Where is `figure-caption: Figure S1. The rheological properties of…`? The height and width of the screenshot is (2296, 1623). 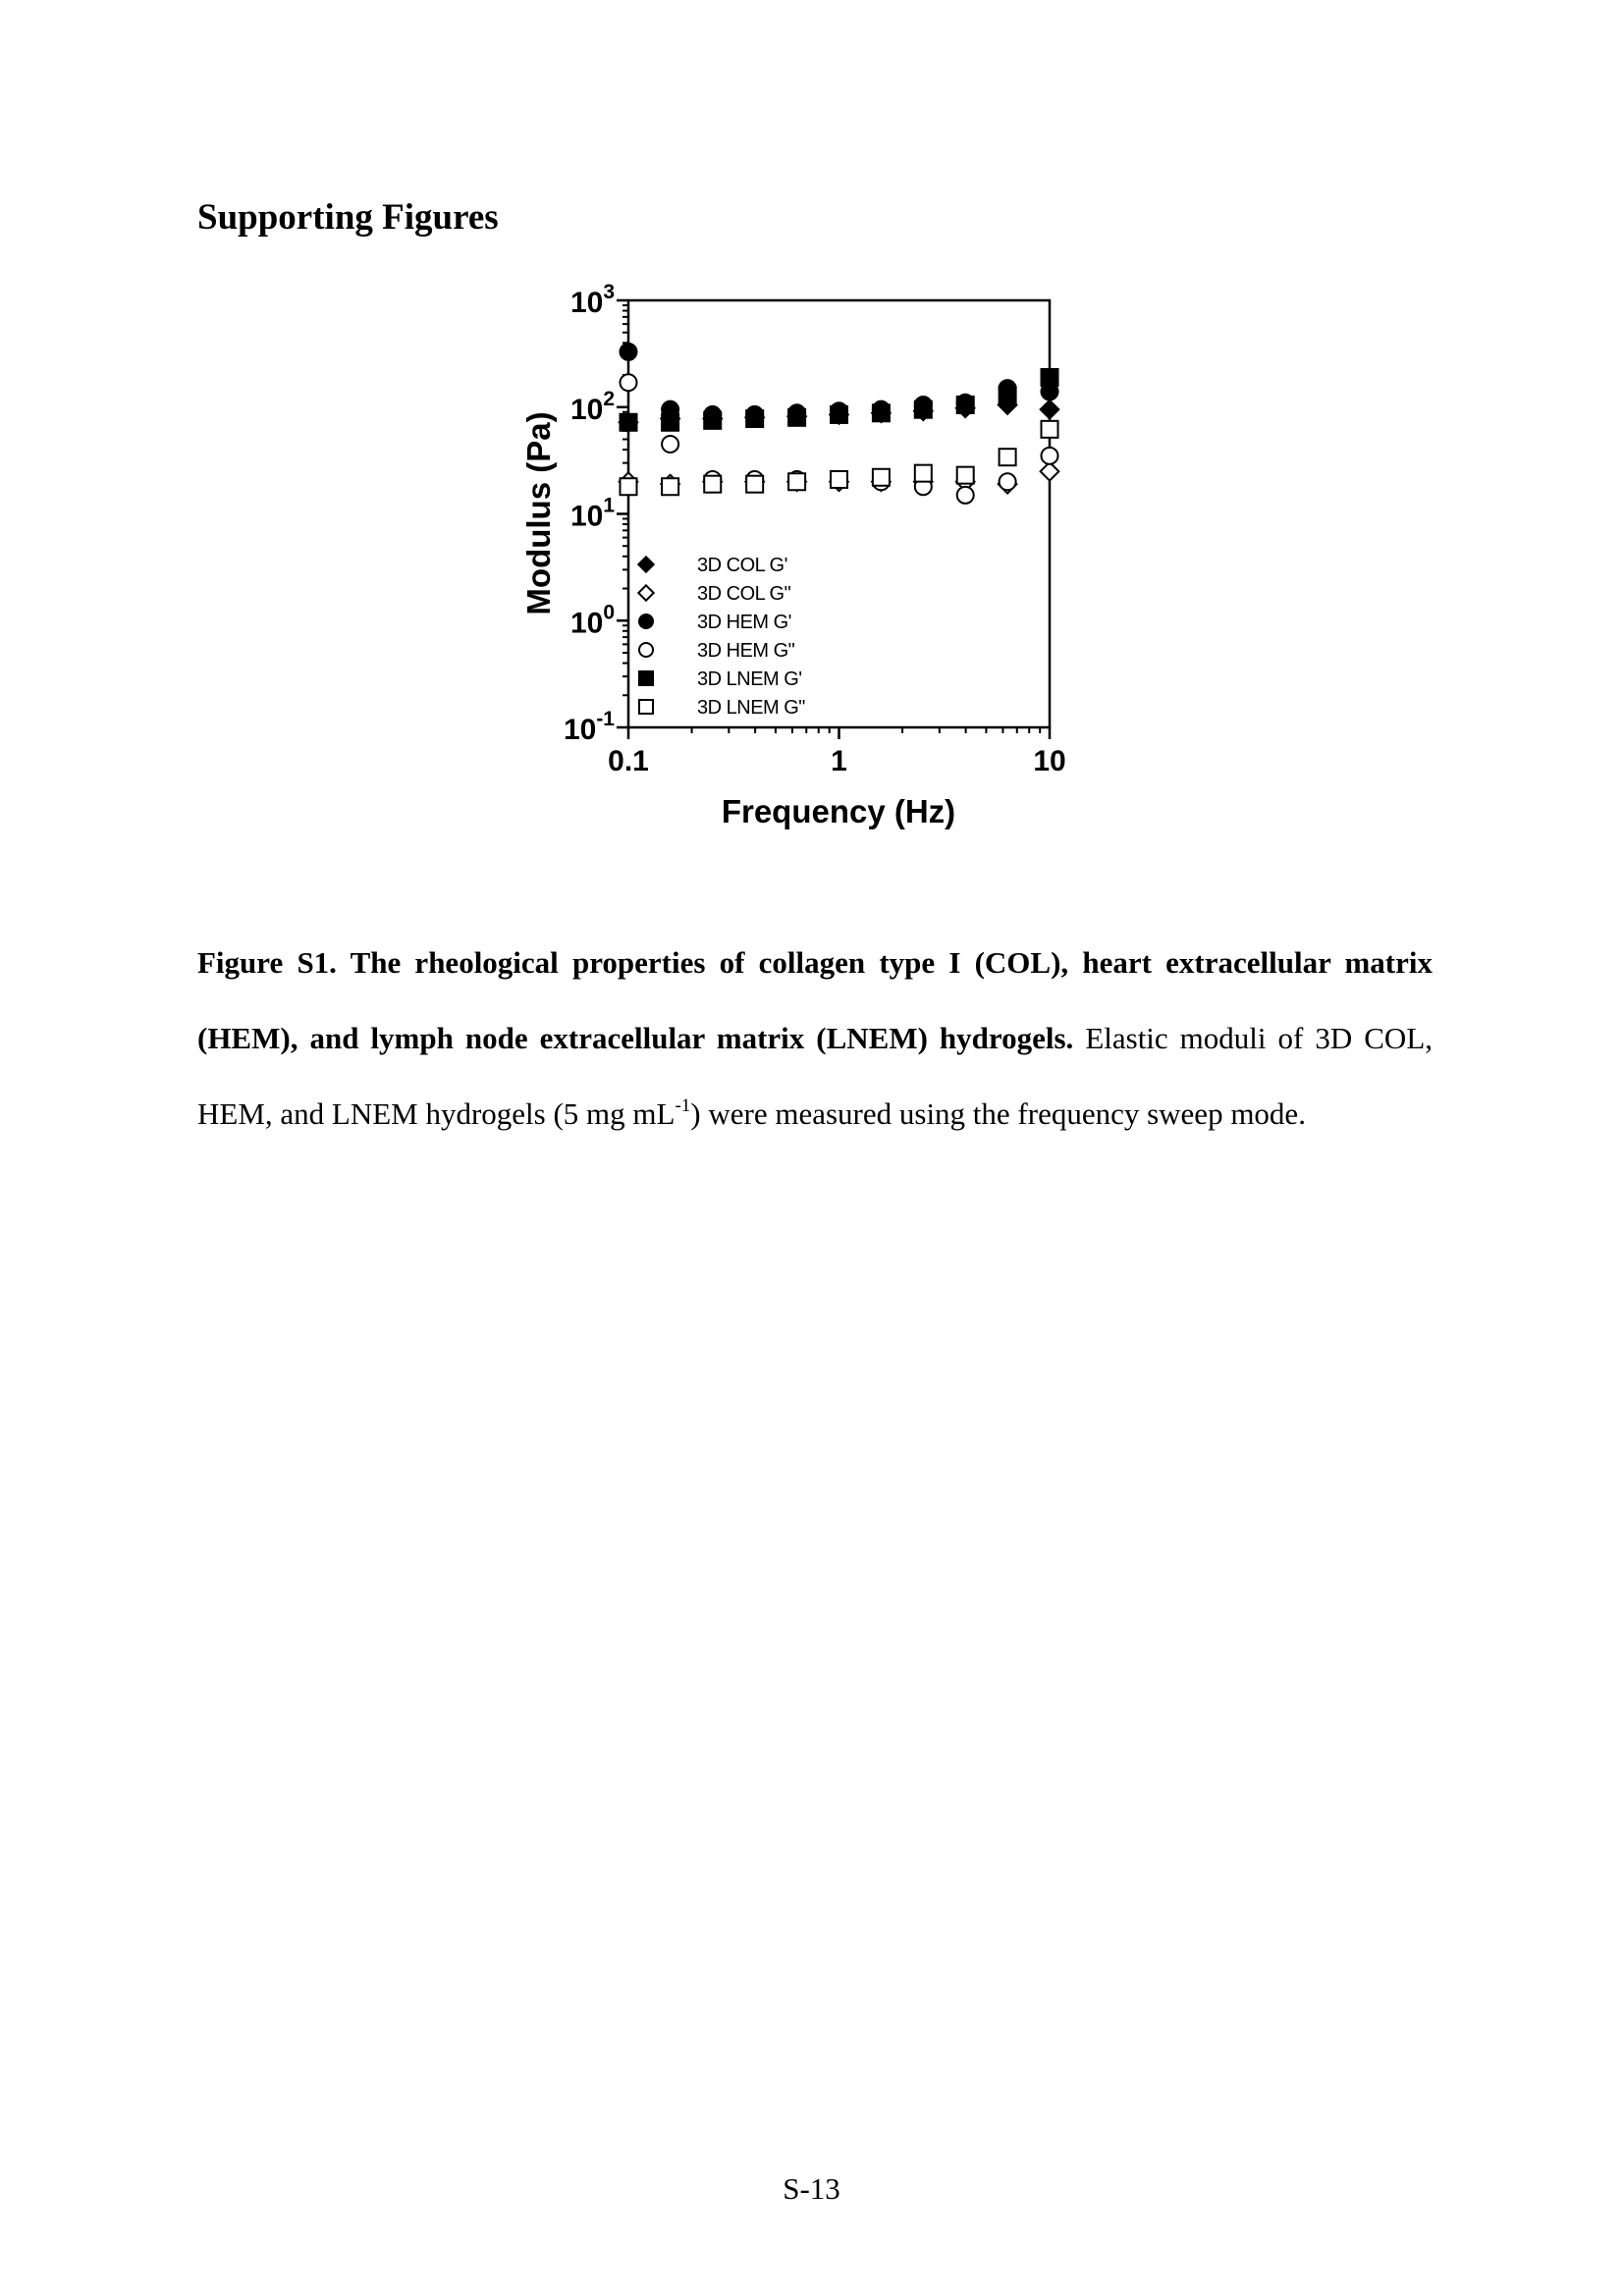
figure-caption: Figure S1. The rheological properties of… is located at coordinates (815, 1038).